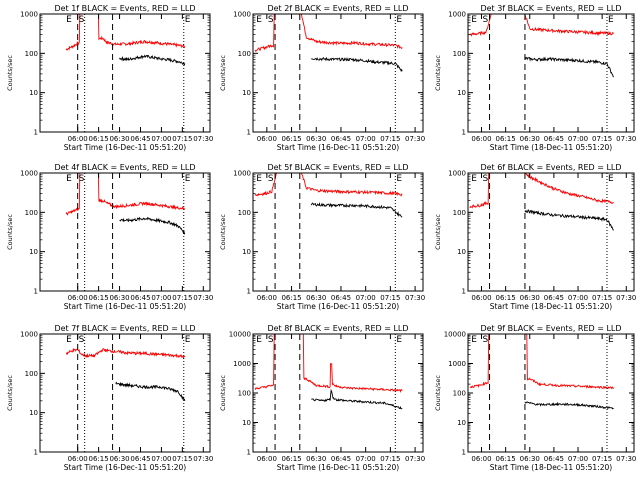 The width and height of the screenshot is (640, 480). What do you see at coordinates (455, 335) in the screenshot?
I see `y-tick-label: 10000` at bounding box center [455, 335].